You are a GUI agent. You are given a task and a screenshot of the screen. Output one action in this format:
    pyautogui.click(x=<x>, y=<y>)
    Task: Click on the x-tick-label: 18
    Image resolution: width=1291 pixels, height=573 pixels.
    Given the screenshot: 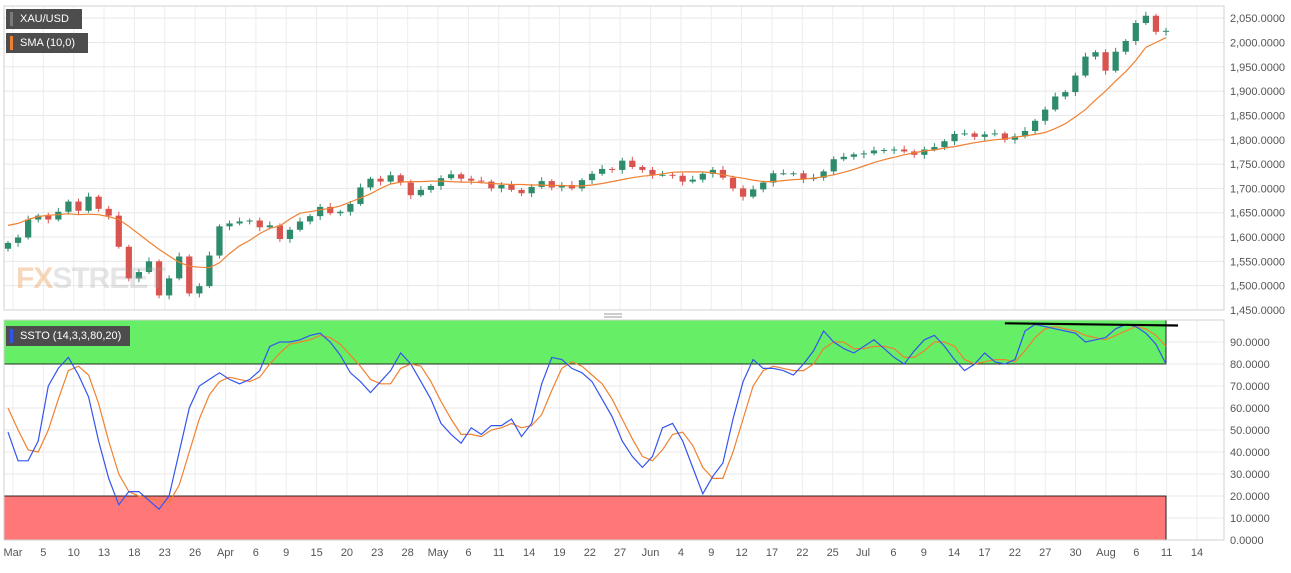 What is the action you would take?
    pyautogui.click(x=134, y=553)
    